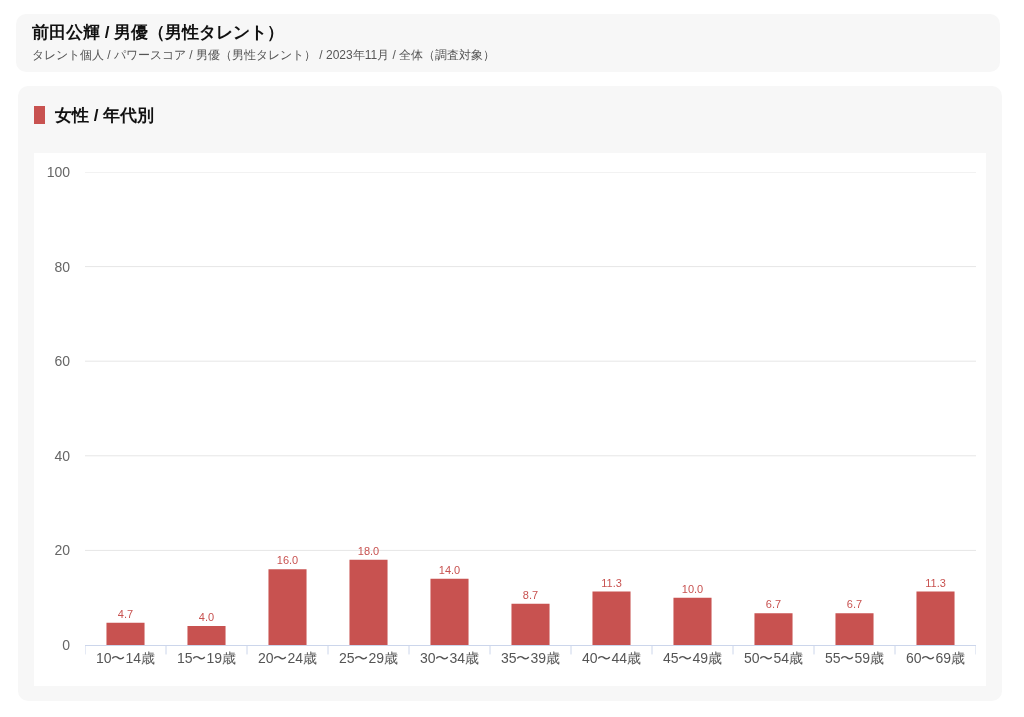 The height and width of the screenshot is (717, 1024). What do you see at coordinates (854, 657) in the screenshot?
I see `x-tick-label: 55〜59歳` at bounding box center [854, 657].